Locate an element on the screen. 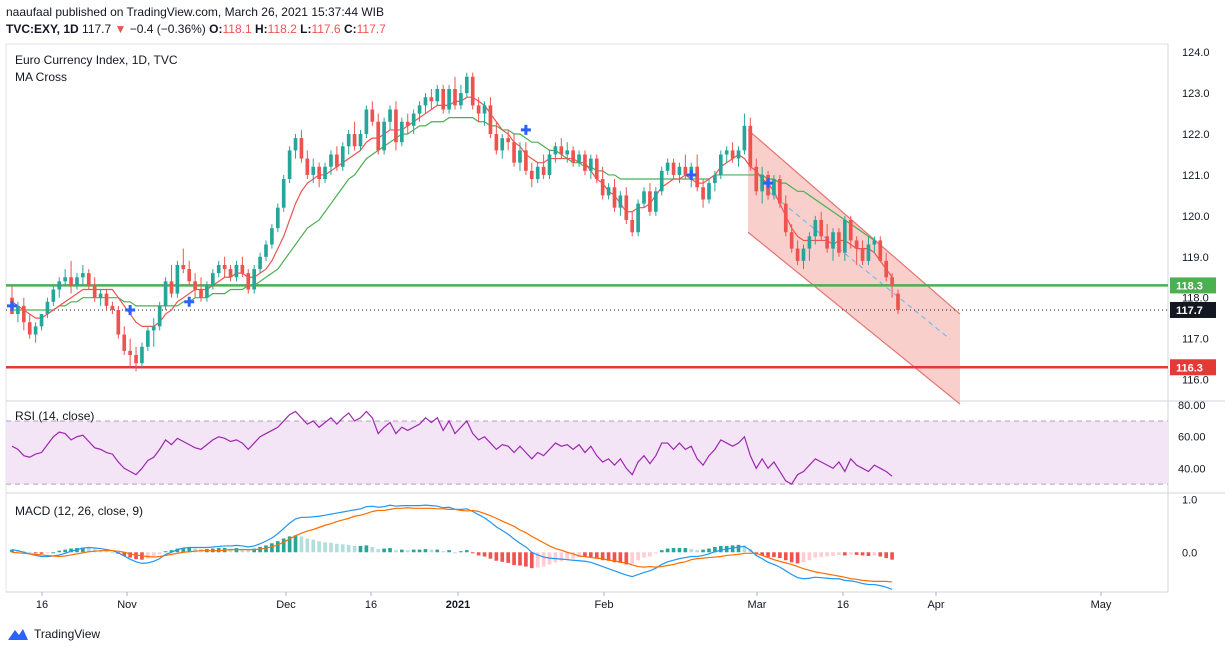 This screenshot has height=654, width=1225. channel-median-line is located at coordinates (859, 265).